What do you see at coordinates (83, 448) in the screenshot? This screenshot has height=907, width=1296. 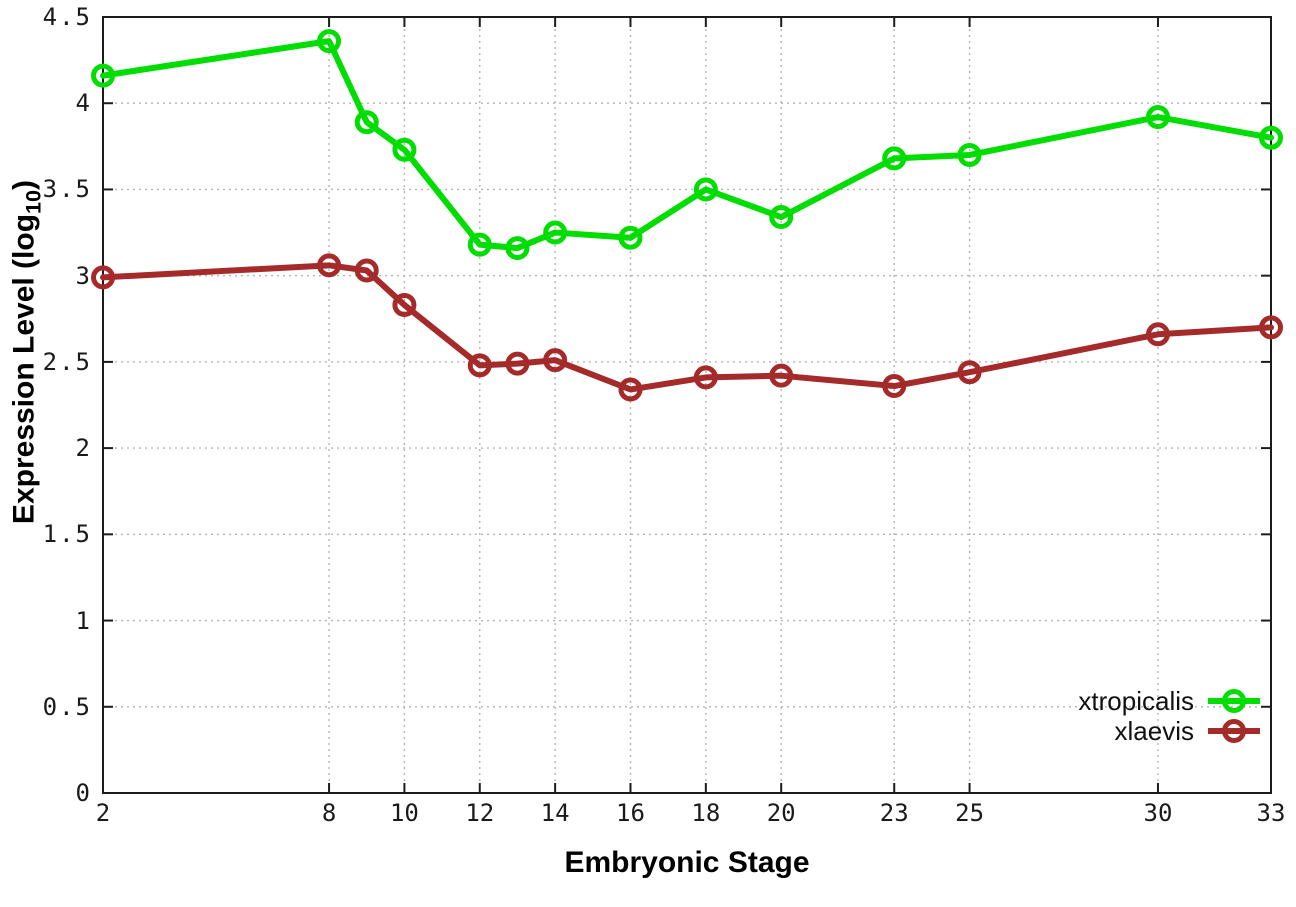 I see `y-tick-label: 2` at bounding box center [83, 448].